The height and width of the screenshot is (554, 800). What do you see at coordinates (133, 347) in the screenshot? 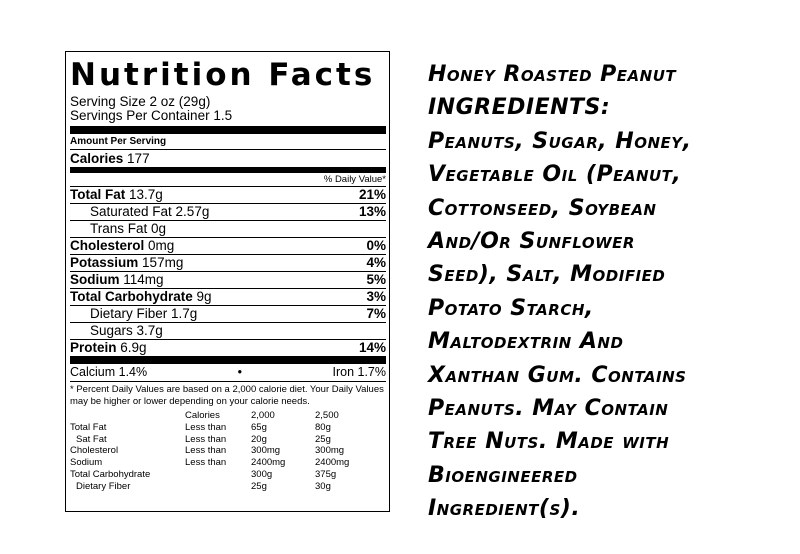
I see `nutrient-amount: 6.9g` at bounding box center [133, 347].